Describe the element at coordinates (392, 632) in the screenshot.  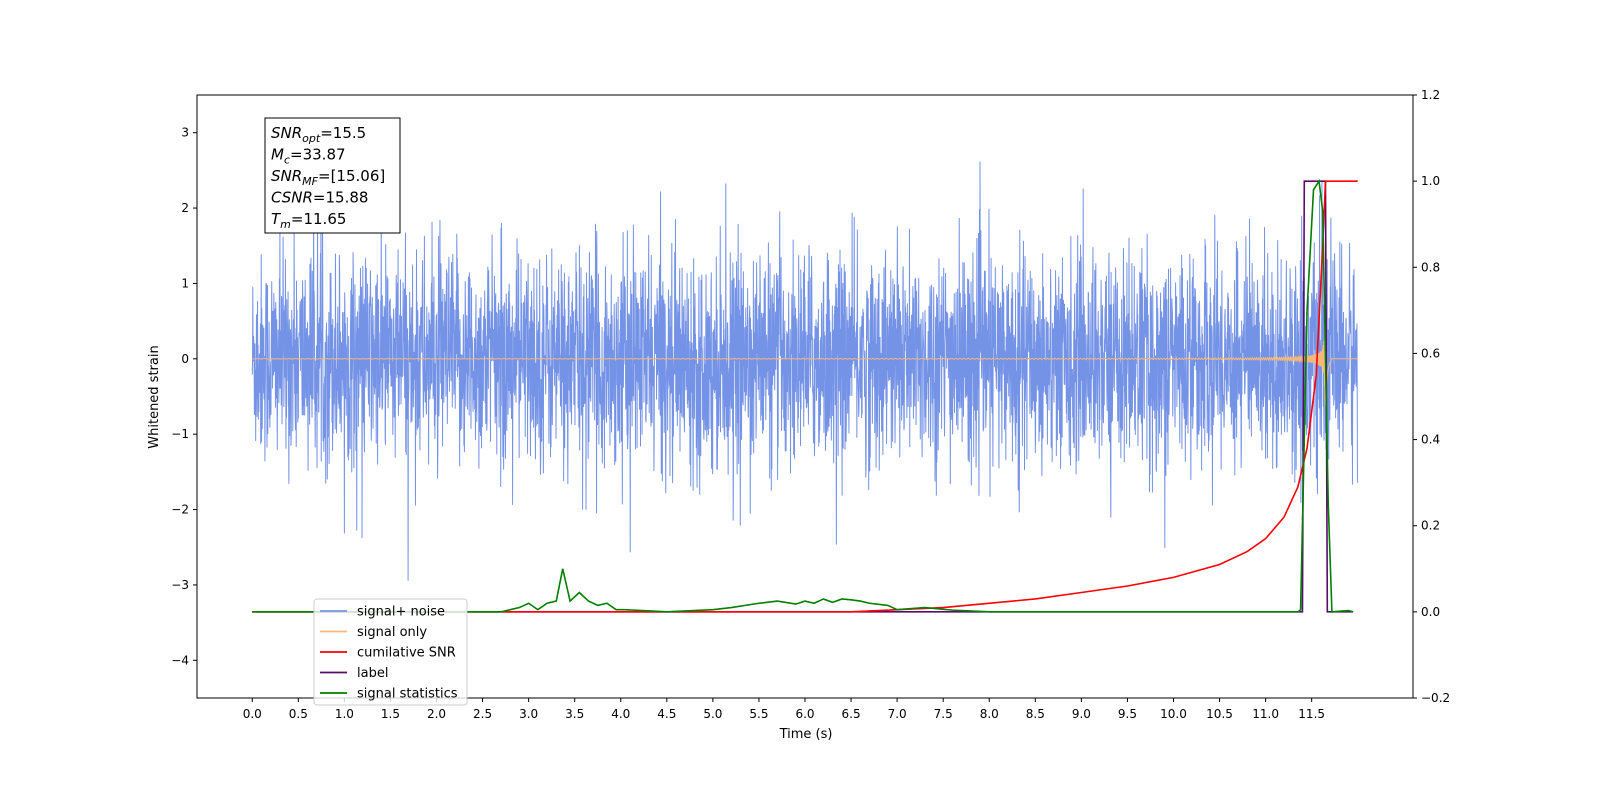
I see `legend-label: signal only` at that location.